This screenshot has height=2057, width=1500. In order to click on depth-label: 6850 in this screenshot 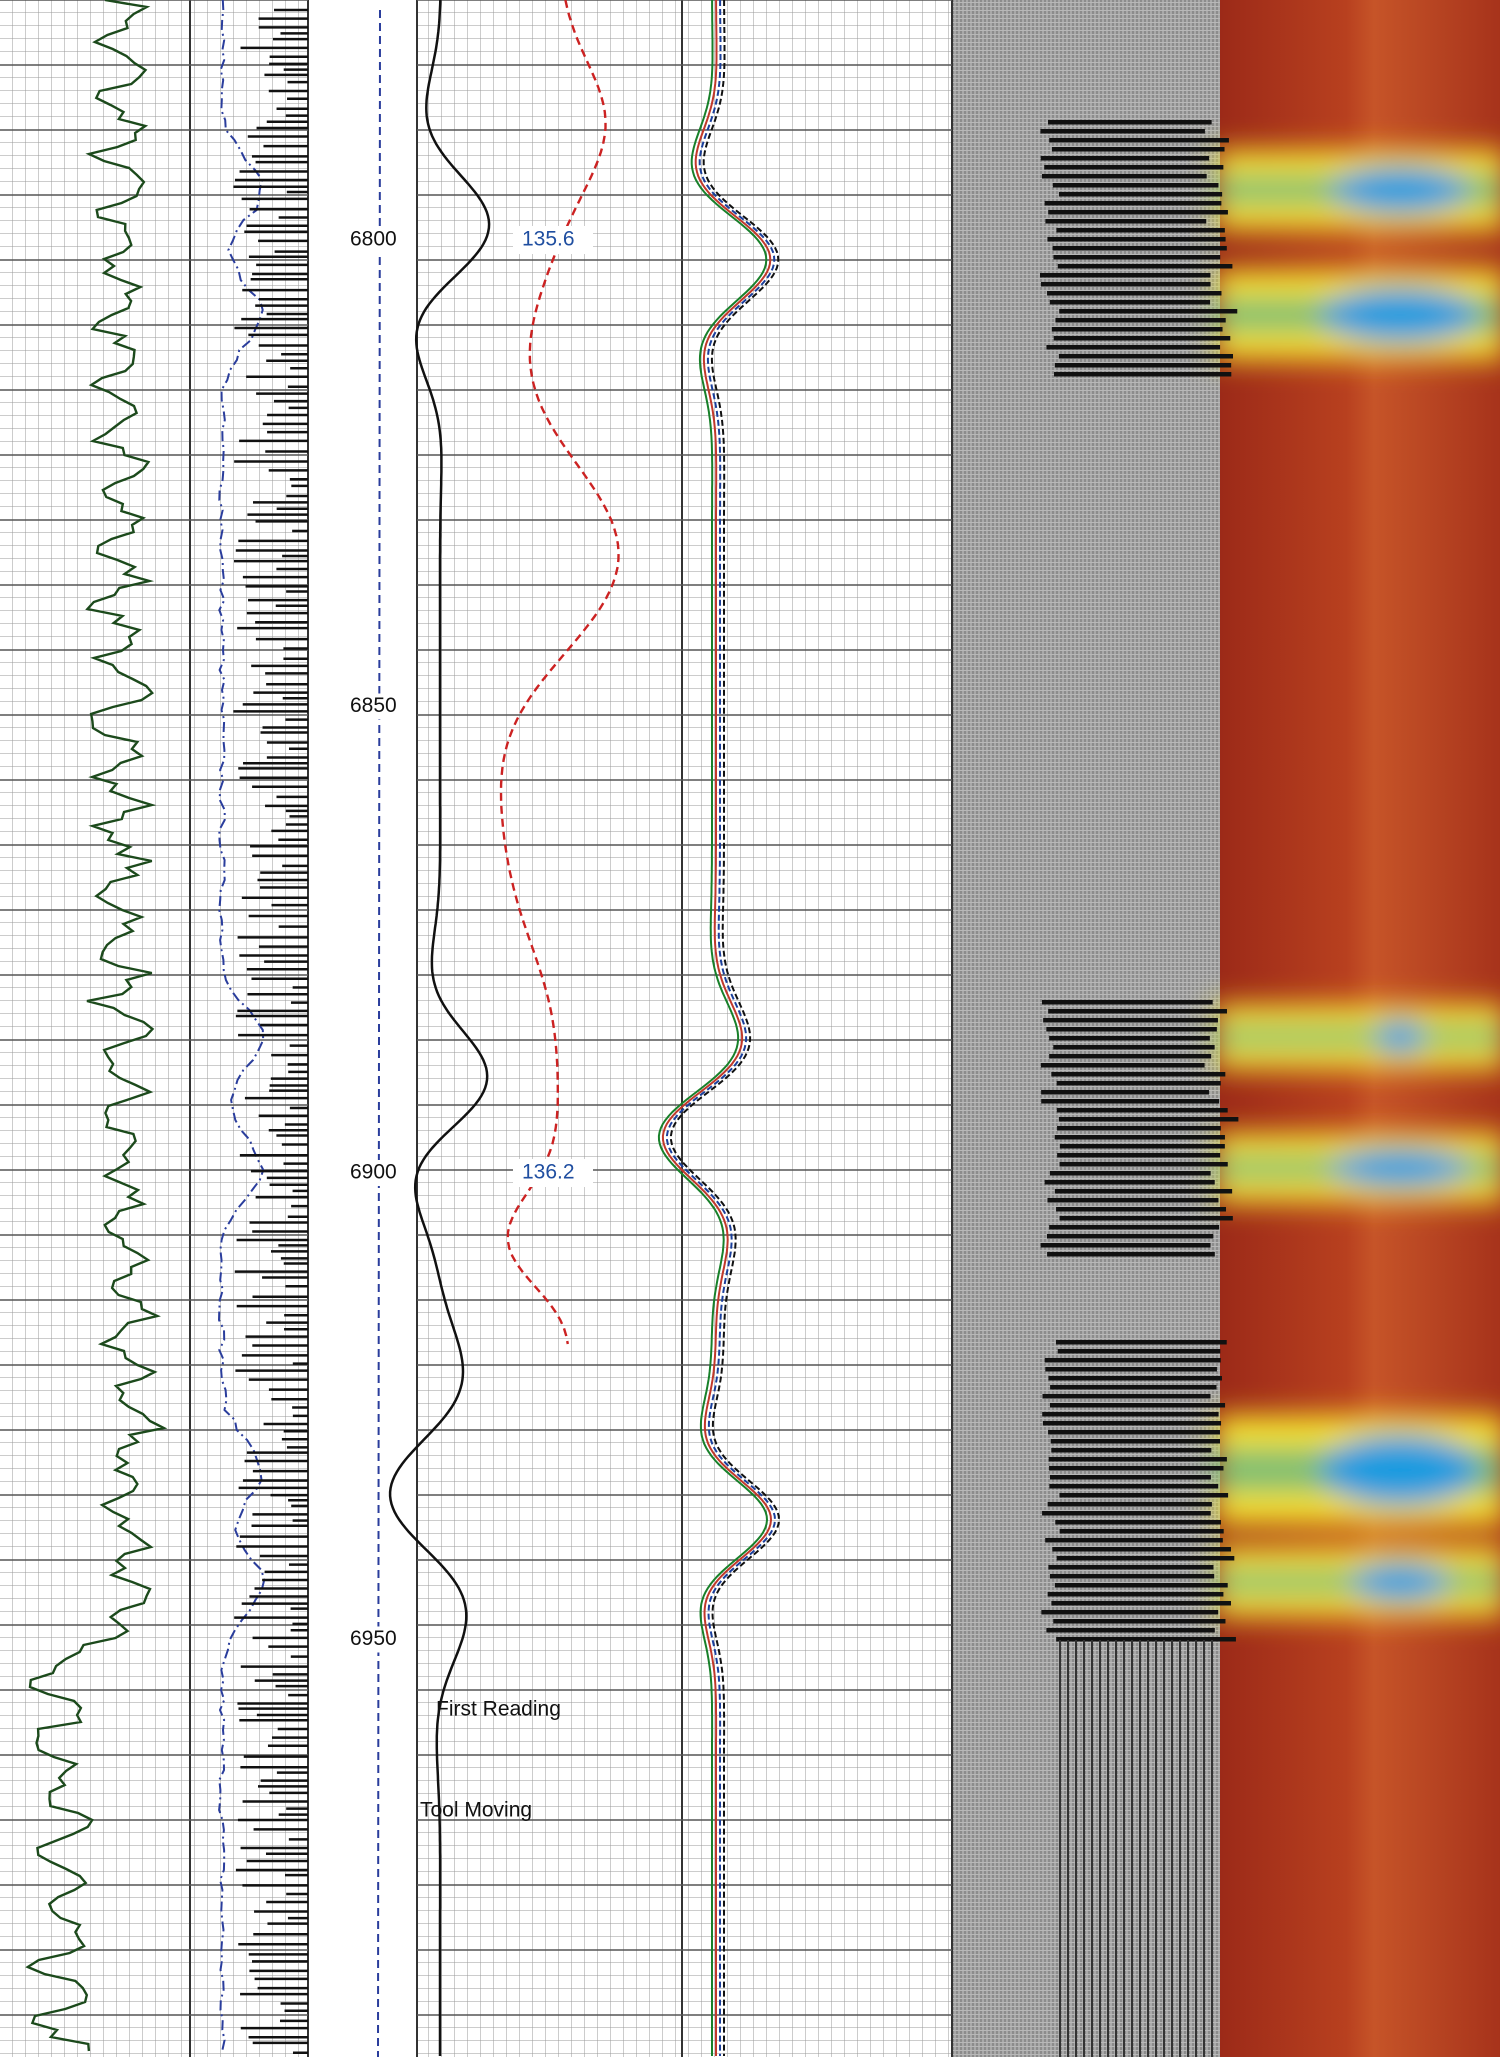, I will do `click(373, 705)`.